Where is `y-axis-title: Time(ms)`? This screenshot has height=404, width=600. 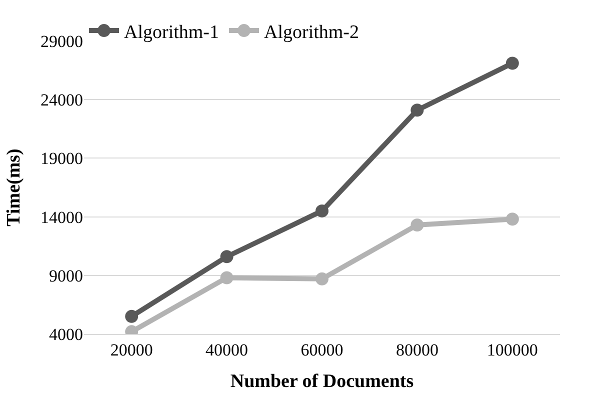 y-axis-title: Time(ms) is located at coordinates (13, 187).